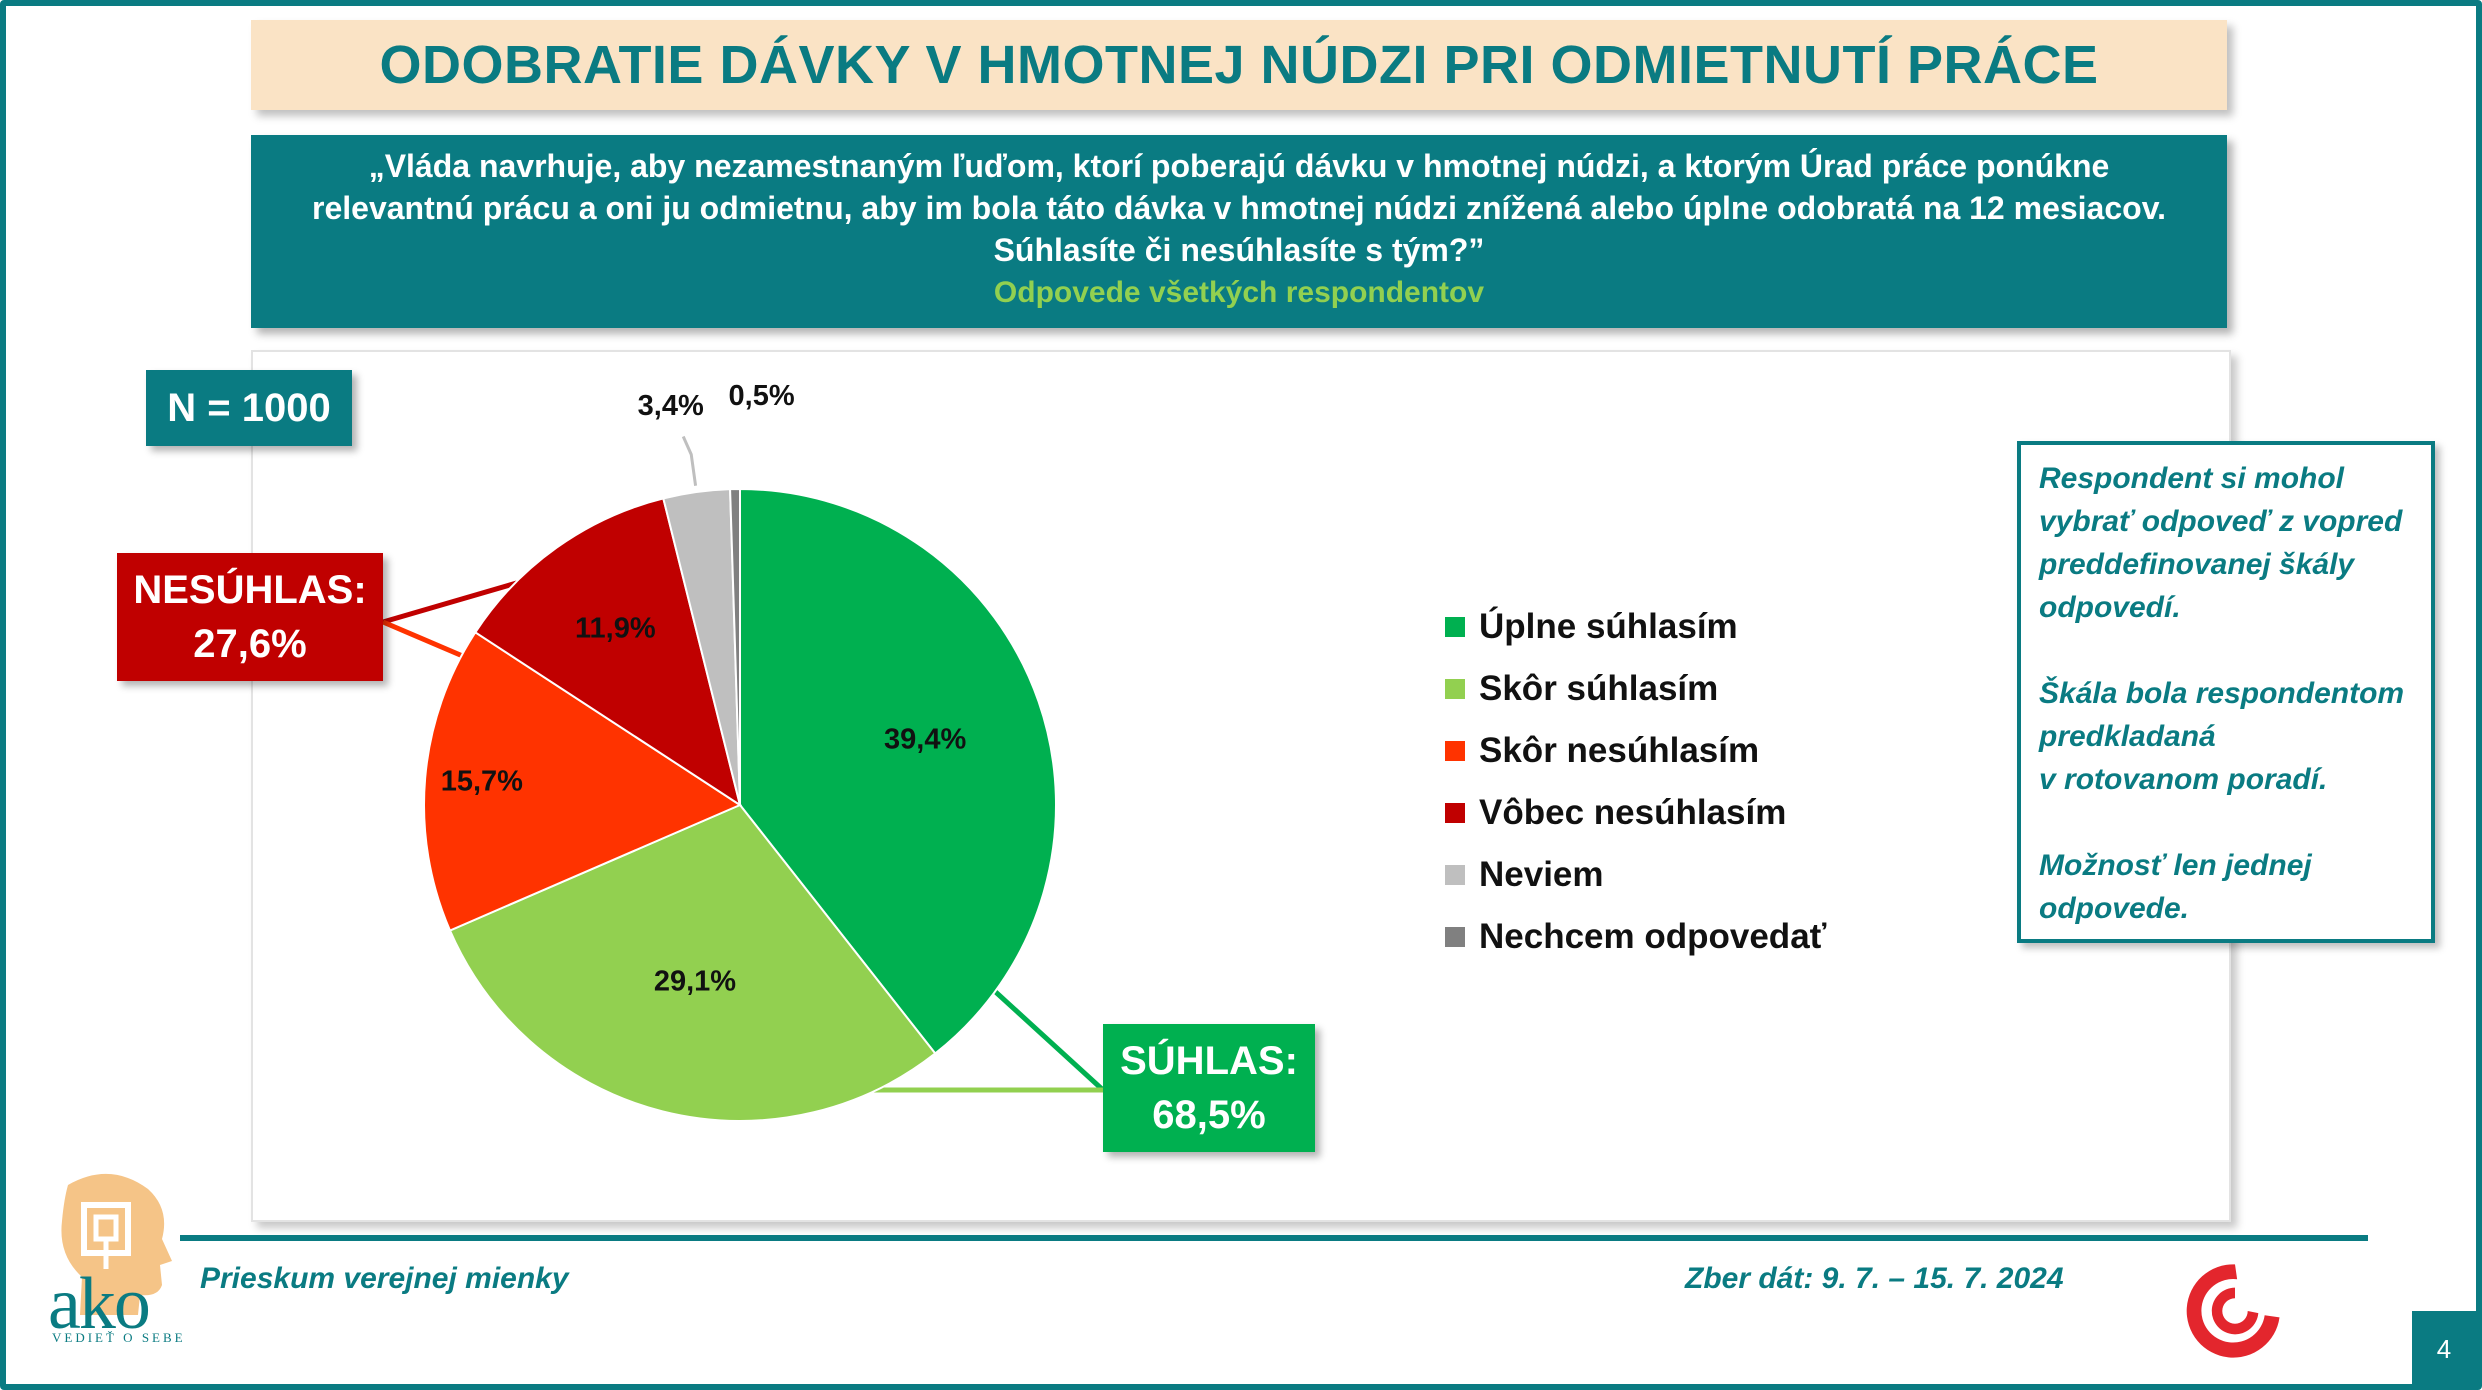 This screenshot has width=2482, height=1390. Describe the element at coordinates (384, 1278) in the screenshot. I see `footer-survey-name: Prieskum verejnej mienky` at that location.